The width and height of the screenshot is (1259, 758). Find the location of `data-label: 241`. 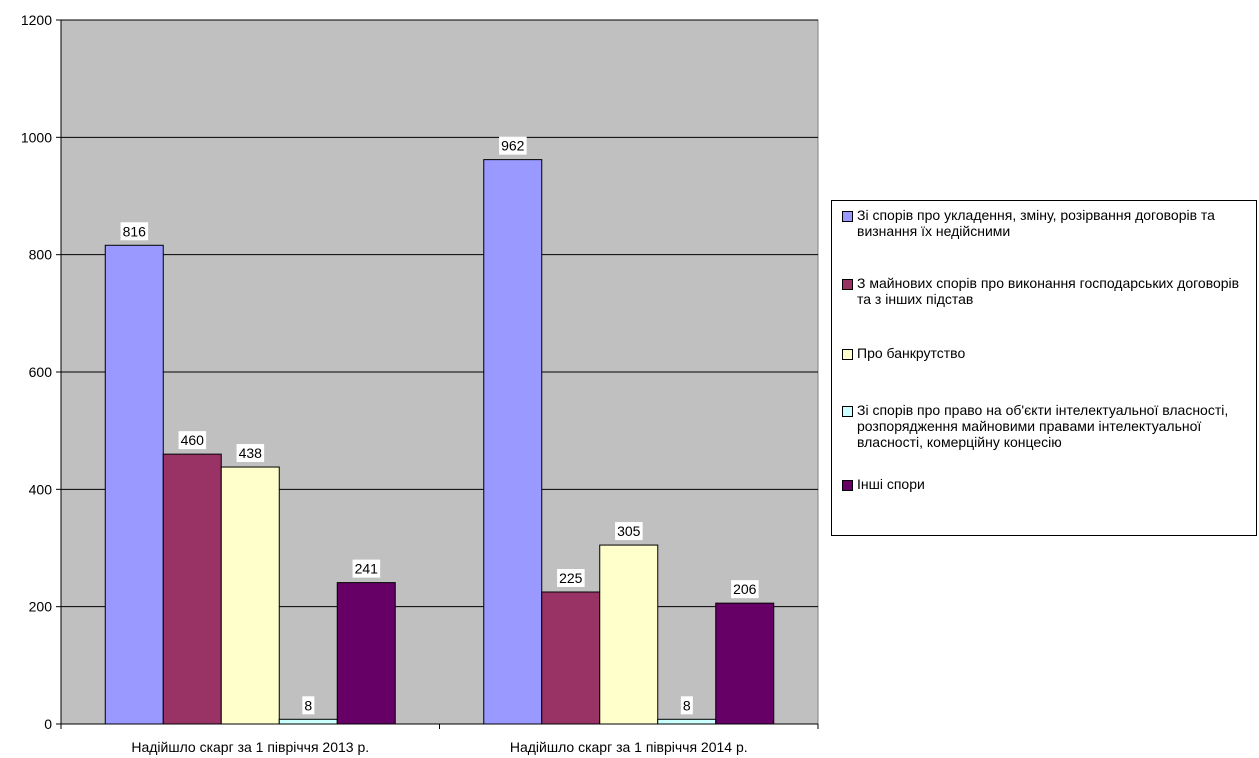

data-label: 241 is located at coordinates (367, 569).